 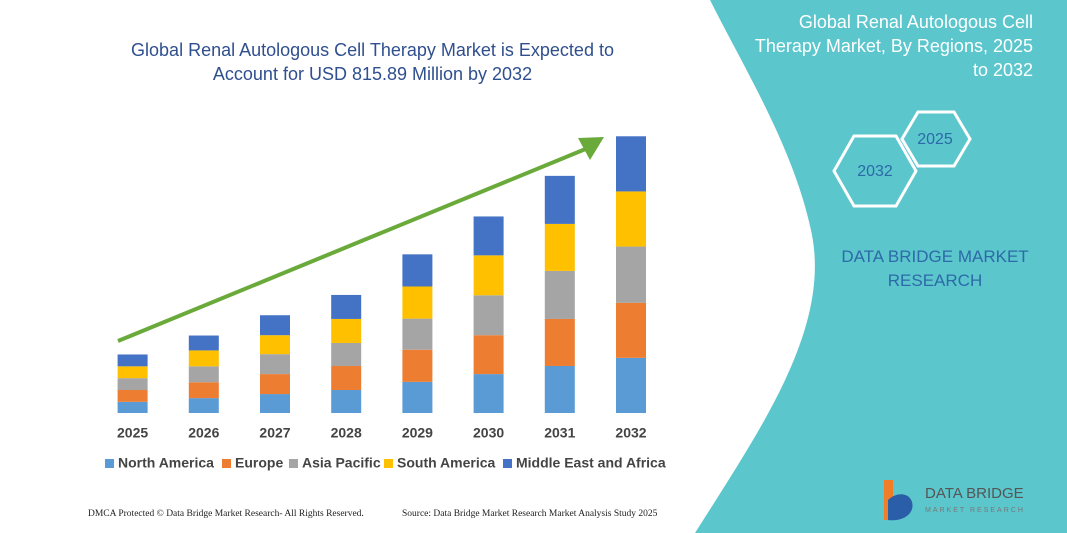 I want to click on x-tick-label: 2025, so click(x=132, y=433).